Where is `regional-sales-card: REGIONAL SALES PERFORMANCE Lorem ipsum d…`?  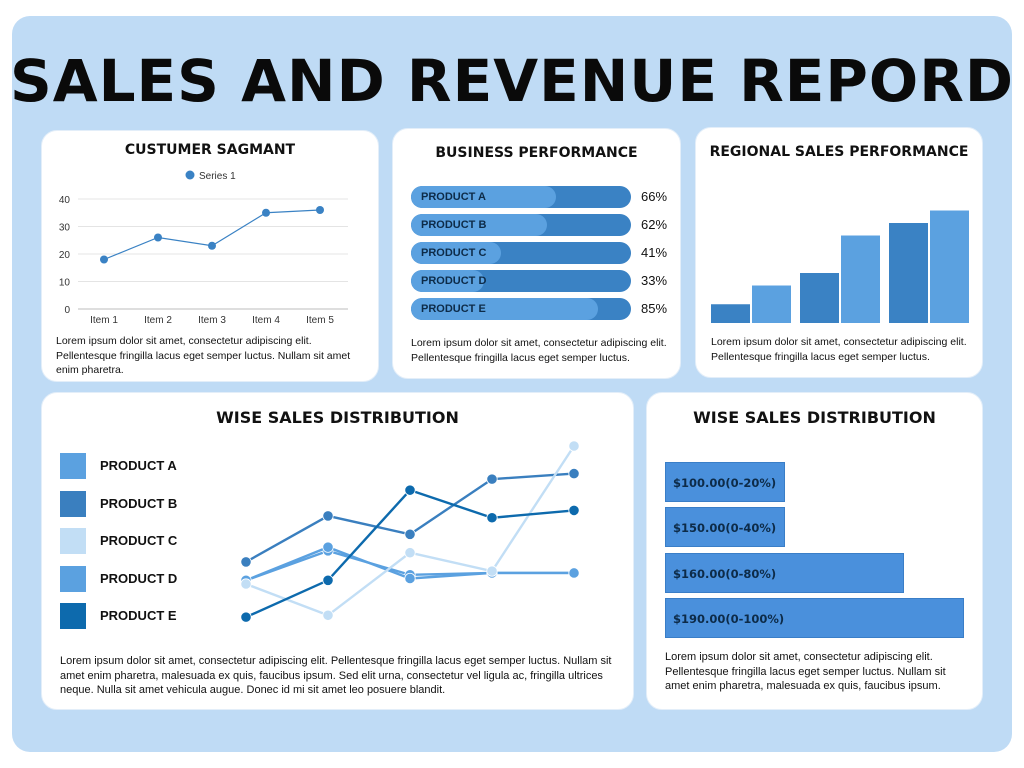
regional-sales-card: REGIONAL SALES PERFORMANCE Lorem ipsum d… is located at coordinates (839, 252).